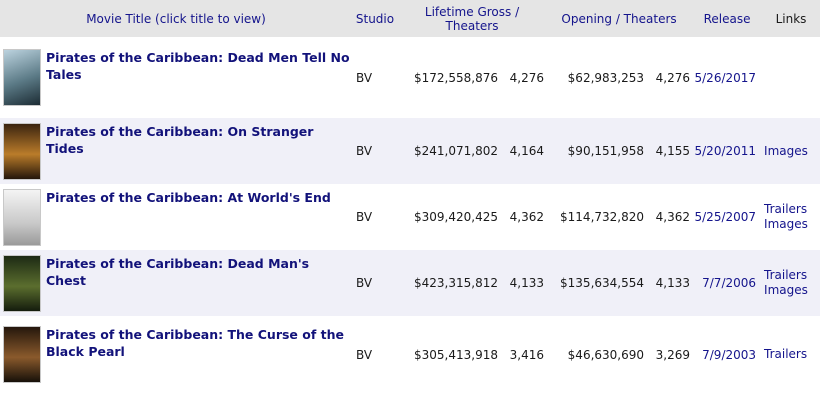 The height and width of the screenshot is (401, 820). Describe the element at coordinates (527, 217) in the screenshot. I see `gross-theaters-cell: 4,362` at that location.